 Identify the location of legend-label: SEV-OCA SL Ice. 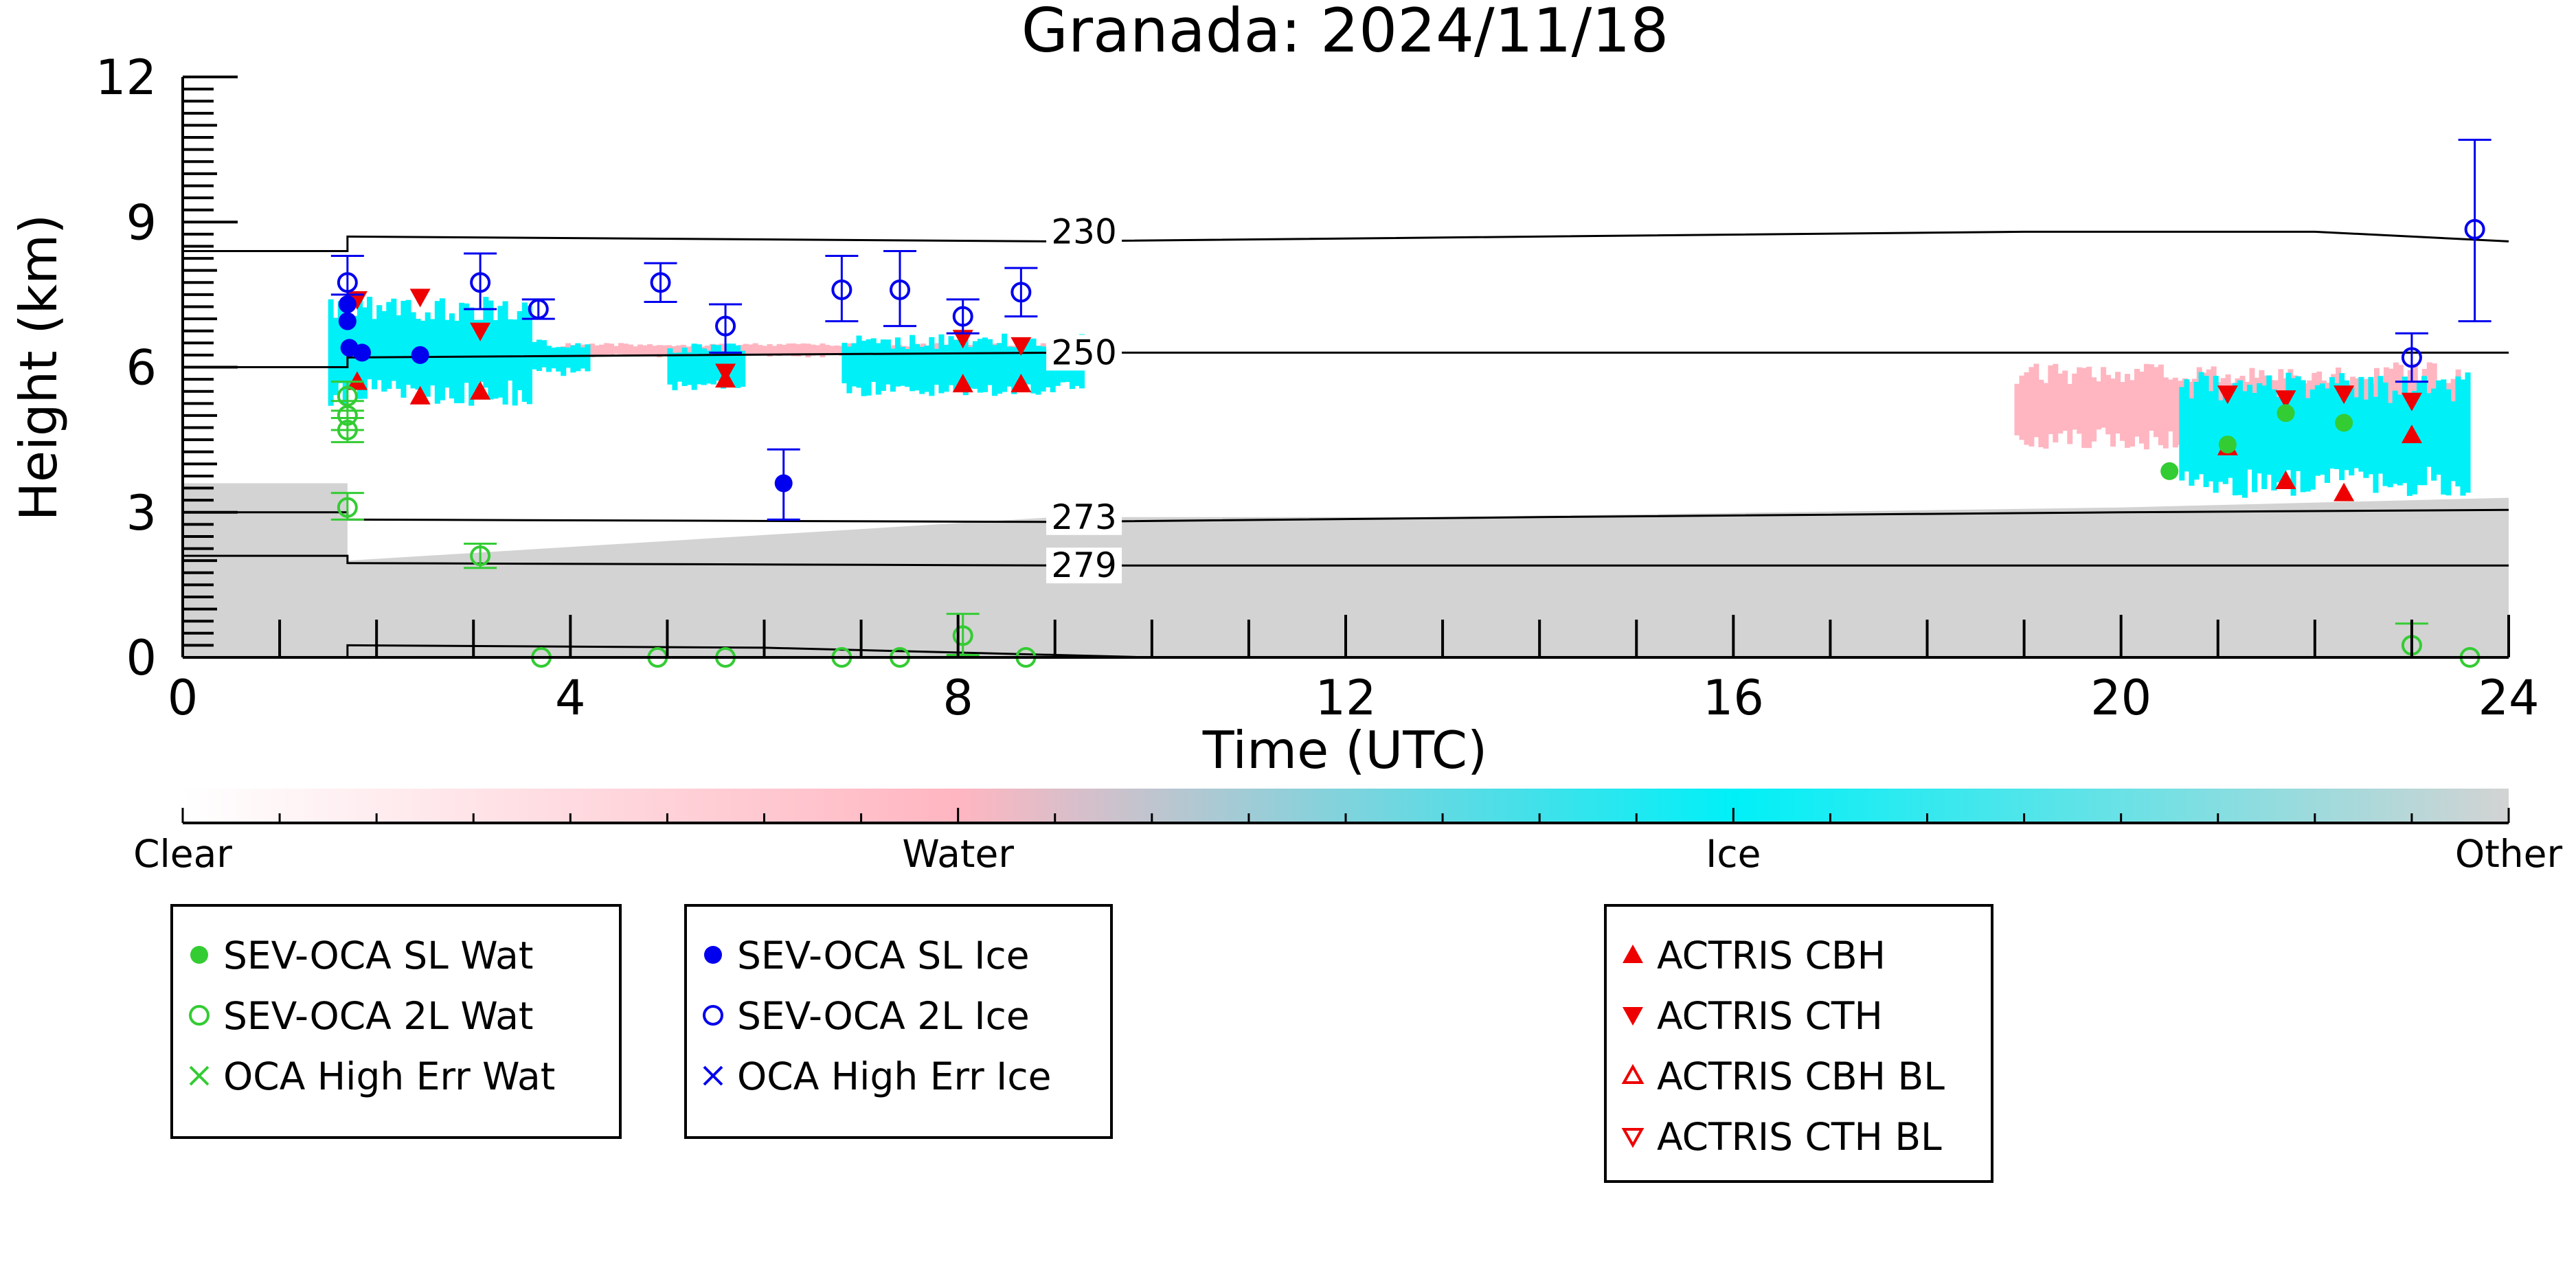
(883, 956).